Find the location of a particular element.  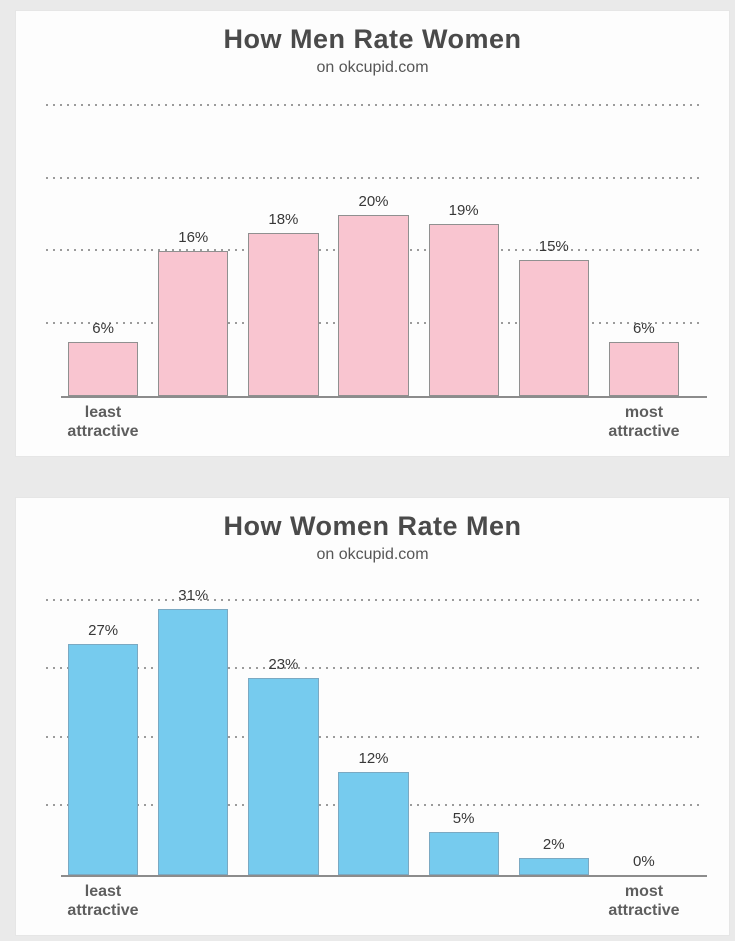

bar-group: 31% is located at coordinates (193, 725).